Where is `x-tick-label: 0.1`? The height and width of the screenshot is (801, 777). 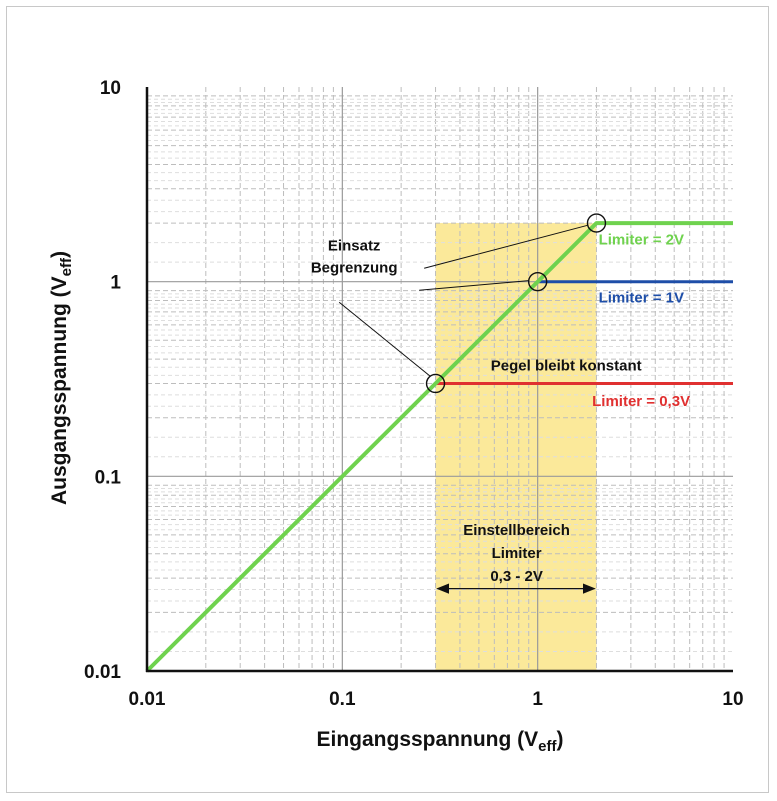 x-tick-label: 0.1 is located at coordinates (342, 699).